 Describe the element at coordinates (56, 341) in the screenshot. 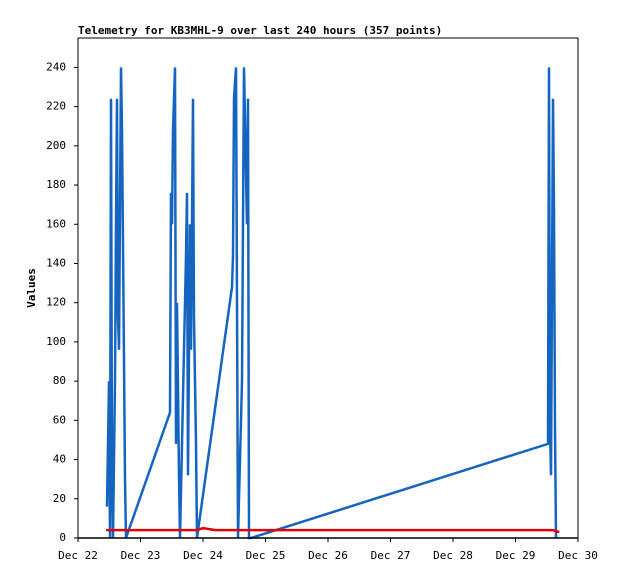

I see `y-tick-label: 100` at that location.